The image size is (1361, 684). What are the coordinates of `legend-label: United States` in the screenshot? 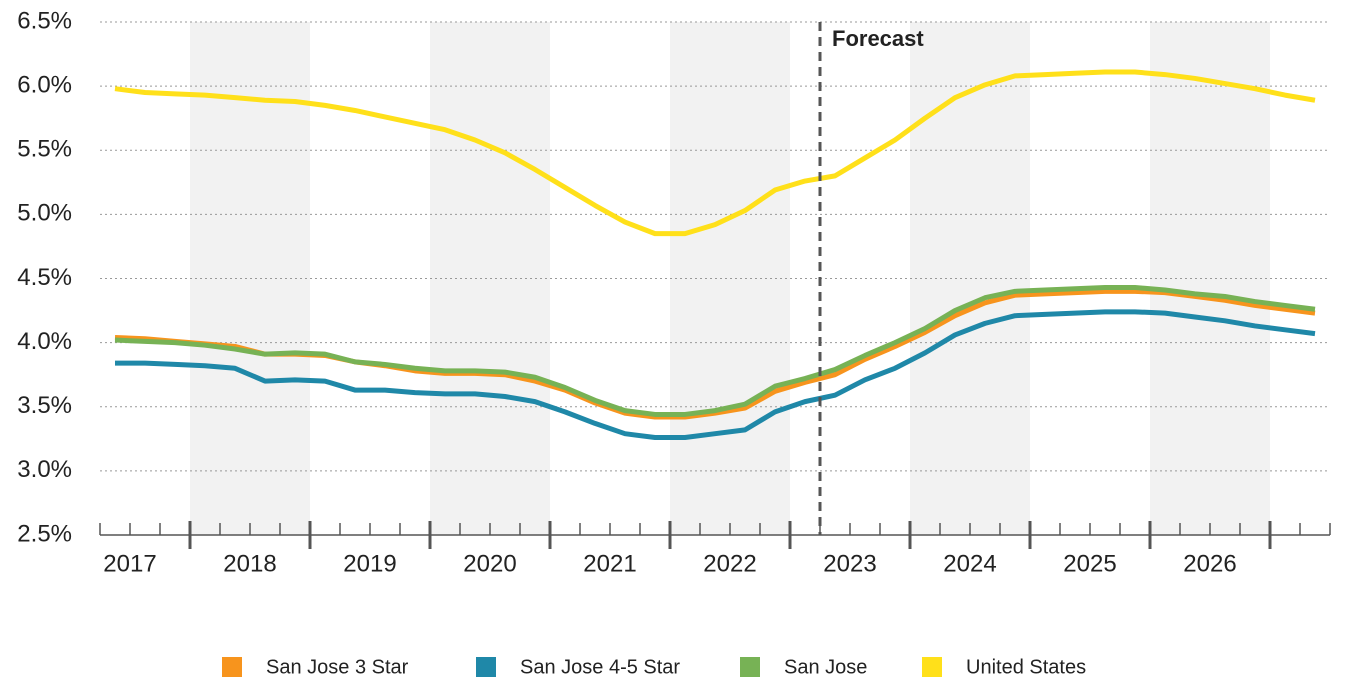 It's located at (1026, 667).